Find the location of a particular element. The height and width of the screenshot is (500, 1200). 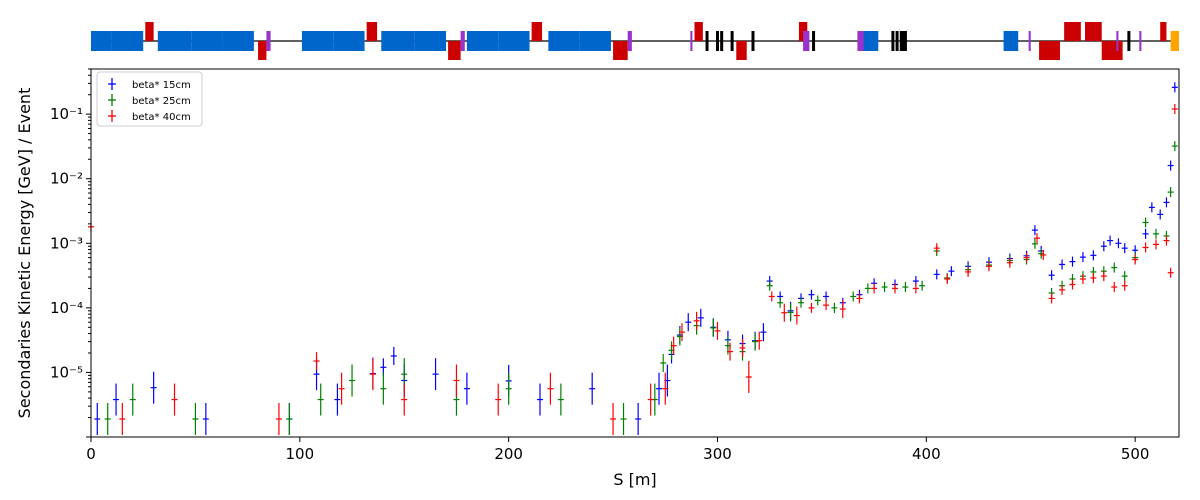

legend: beta* 15cm beta* 25cm beta* 40cm is located at coordinates (149, 99).